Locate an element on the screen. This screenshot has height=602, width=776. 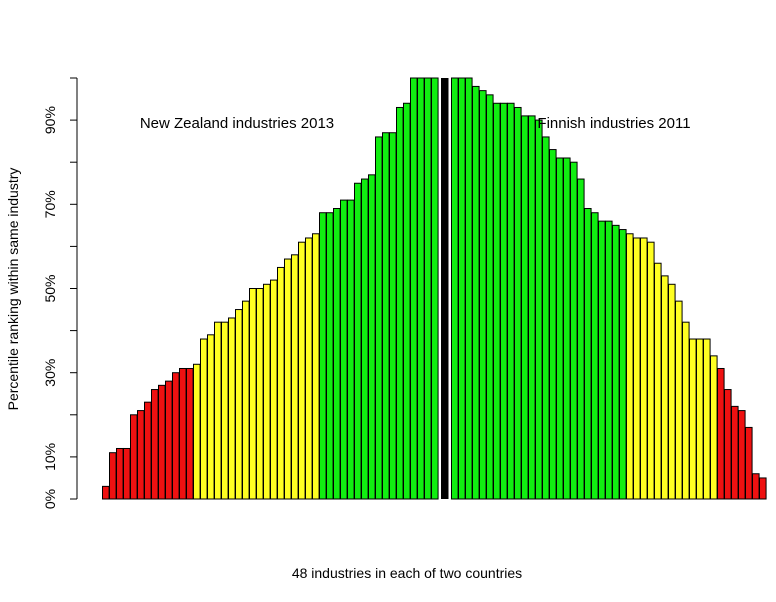
y-axis-title: Percentile ranking within same industry is located at coordinates (13, 289).